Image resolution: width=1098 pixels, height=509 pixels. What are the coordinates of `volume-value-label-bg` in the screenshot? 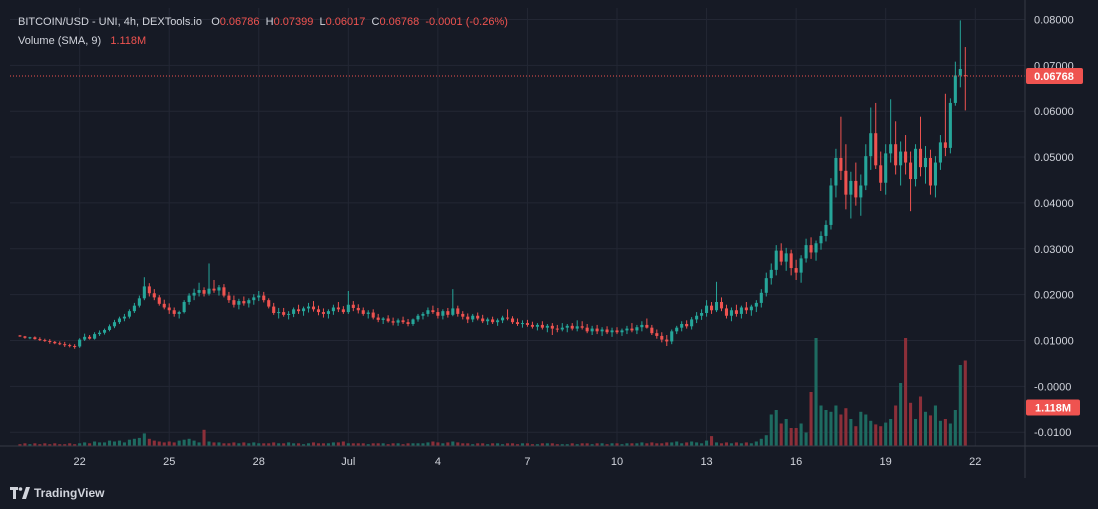 It's located at (1053, 407).